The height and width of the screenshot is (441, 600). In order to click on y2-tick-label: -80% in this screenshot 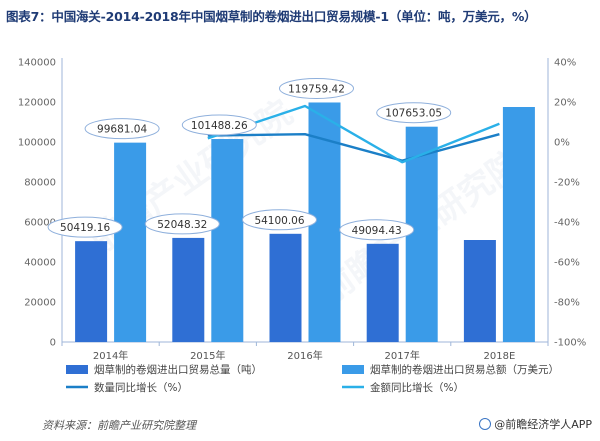, I will do `click(567, 303)`.